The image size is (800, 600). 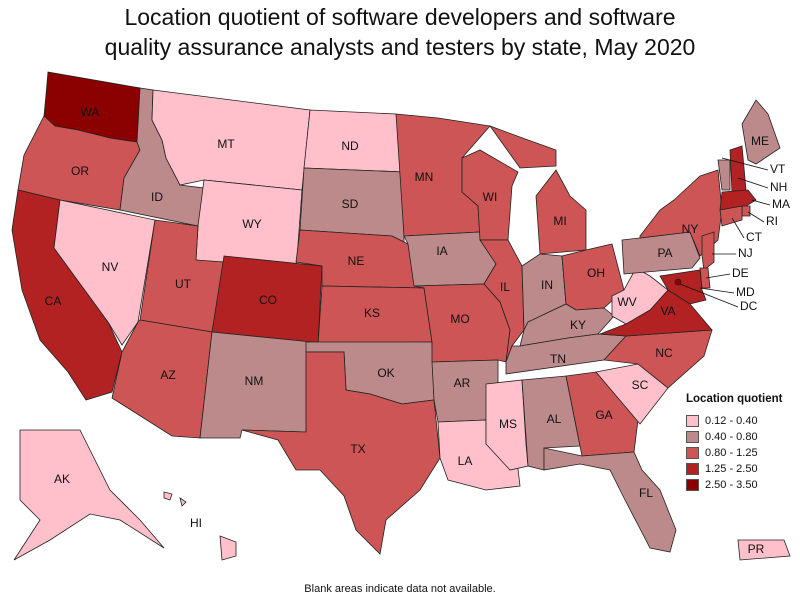 I want to click on legend-label: 0.12 - 0.40, so click(x=731, y=421).